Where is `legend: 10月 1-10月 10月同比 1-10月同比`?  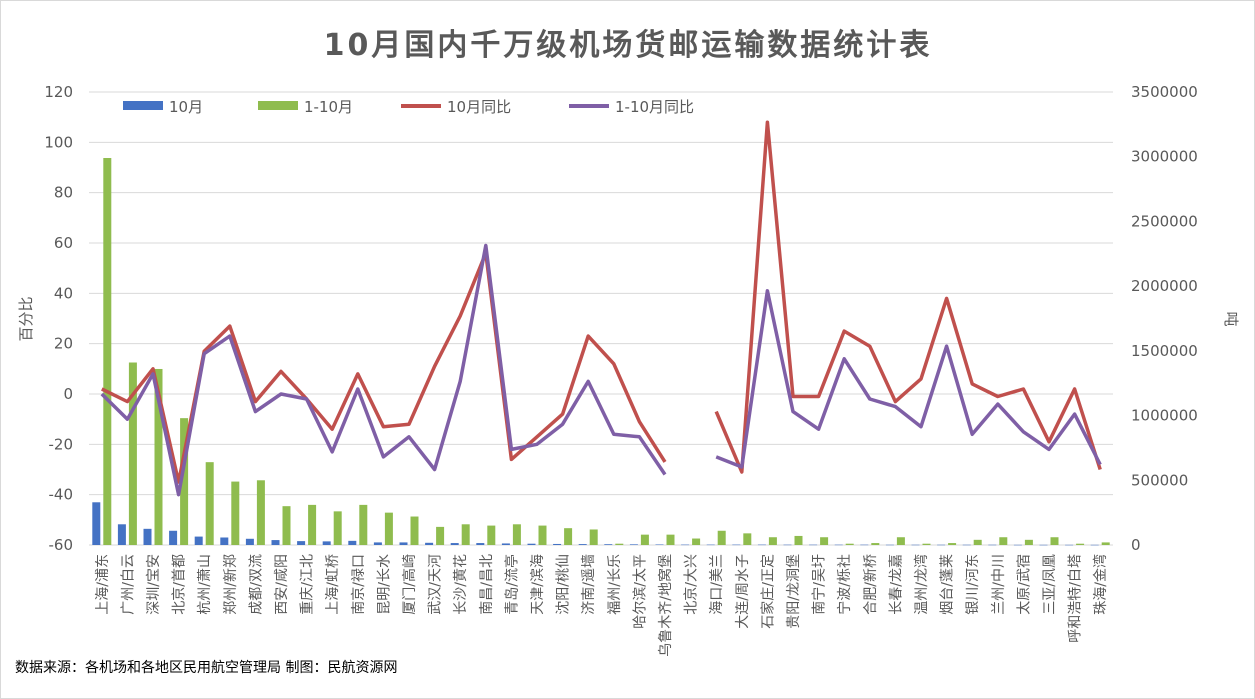
legend: 10月 1-10月 10月同比 1-10月同比 is located at coordinates (408, 107).